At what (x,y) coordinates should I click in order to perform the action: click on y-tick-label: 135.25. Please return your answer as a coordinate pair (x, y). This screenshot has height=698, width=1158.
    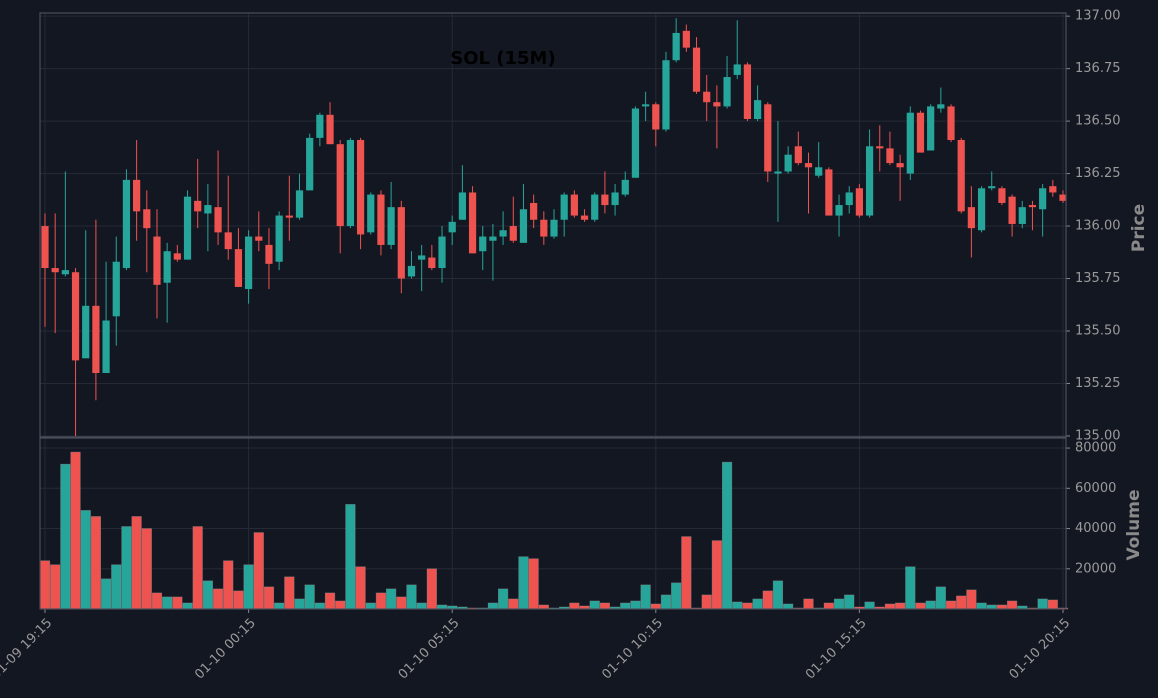
    Looking at the image, I should click on (1098, 383).